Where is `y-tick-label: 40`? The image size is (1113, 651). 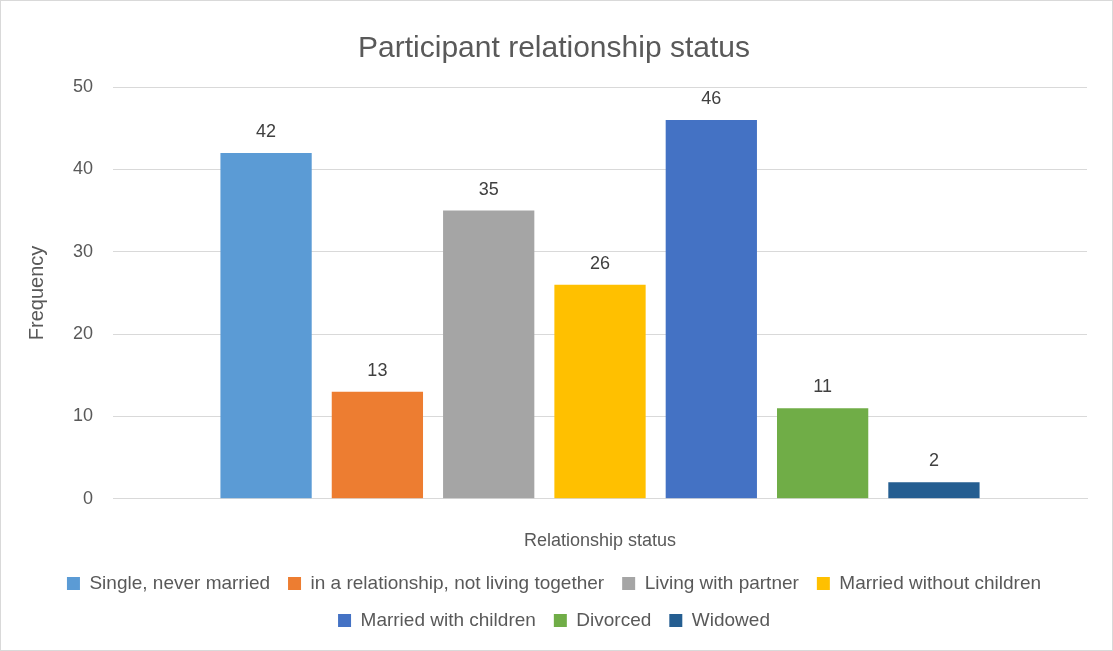 y-tick-label: 40 is located at coordinates (83, 168).